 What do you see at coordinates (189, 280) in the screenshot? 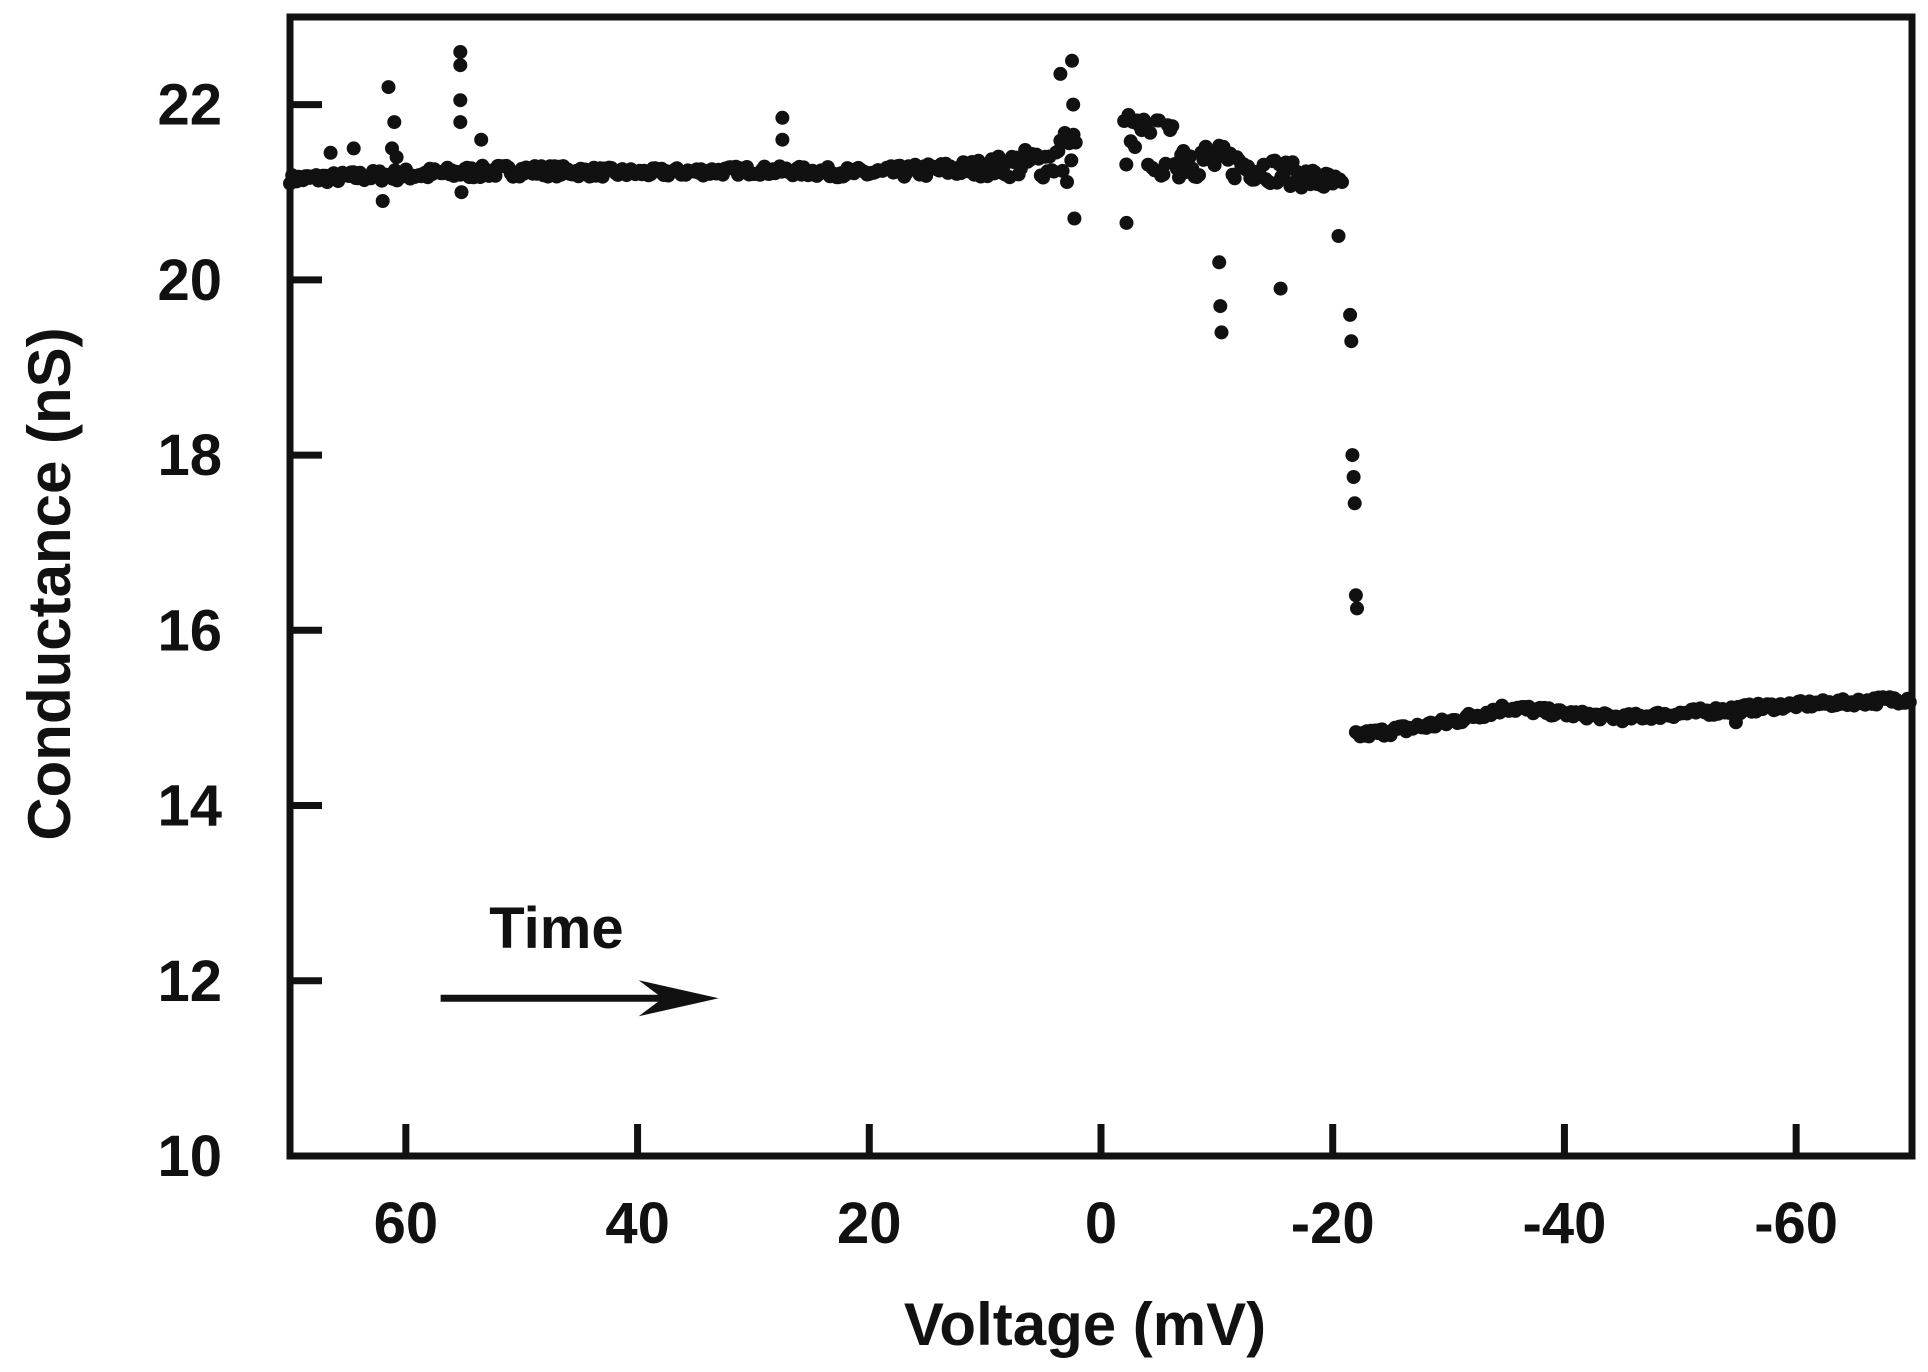
I see `y-tick-label: 20` at bounding box center [189, 280].